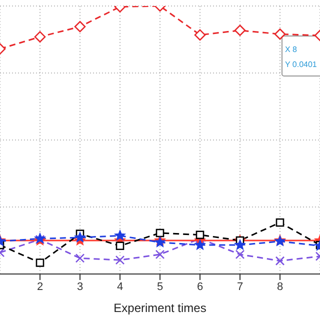 This screenshot has height=320, width=320. What do you see at coordinates (160, 286) in the screenshot?
I see `x-tick-label: 5` at bounding box center [160, 286].